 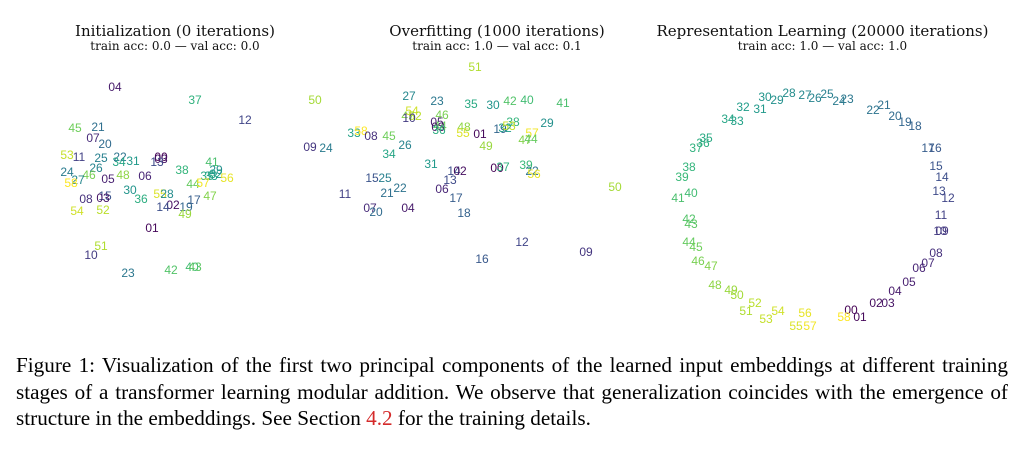 What do you see at coordinates (876, 303) in the screenshot?
I see `point-label-02: 02` at bounding box center [876, 303].